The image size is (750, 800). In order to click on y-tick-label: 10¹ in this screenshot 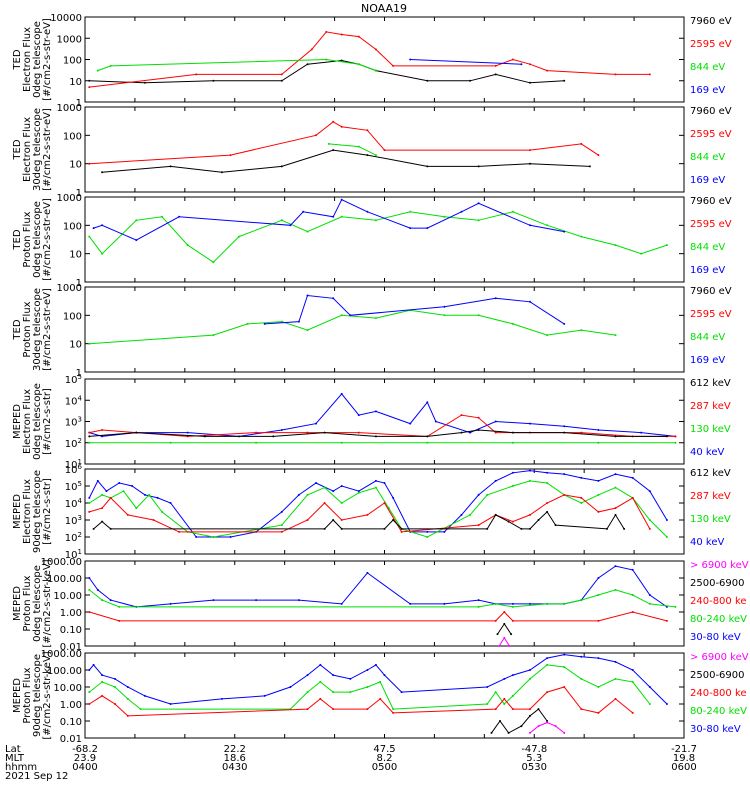, I will do `click(73, 554)`.